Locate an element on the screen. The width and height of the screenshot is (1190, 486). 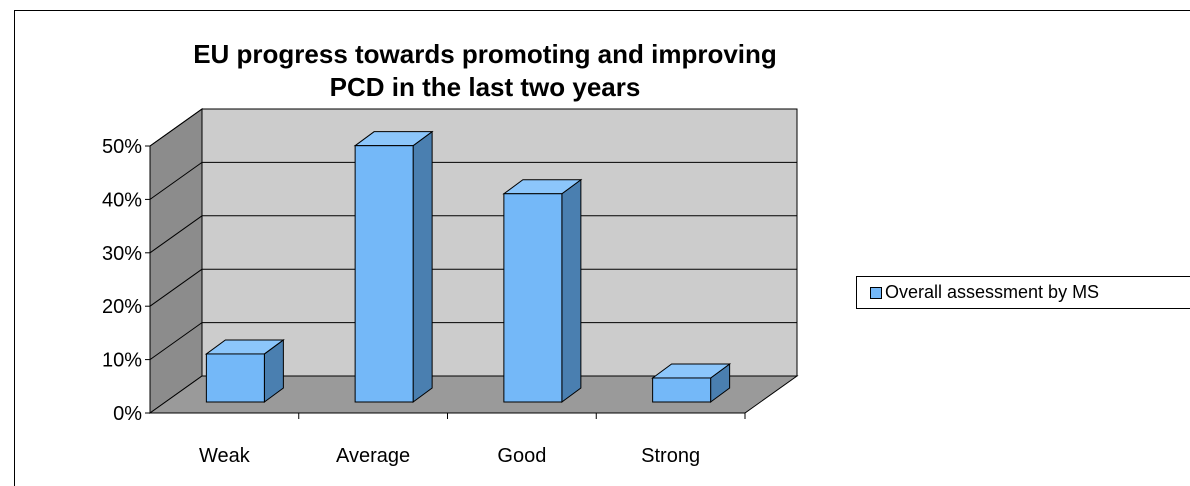
x-tick-label: Average is located at coordinates (373, 456).